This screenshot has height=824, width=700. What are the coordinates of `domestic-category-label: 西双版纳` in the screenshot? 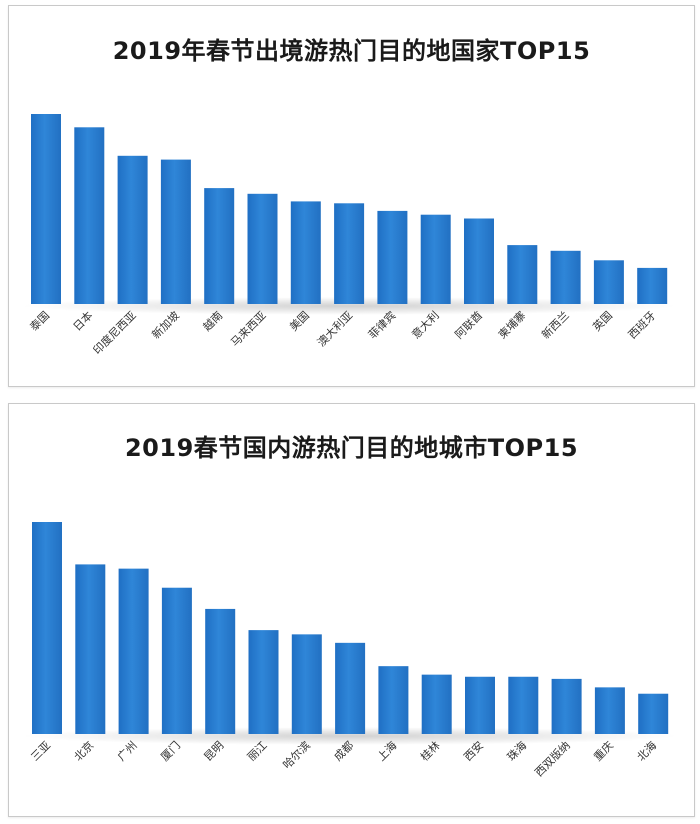 It's located at (552, 758).